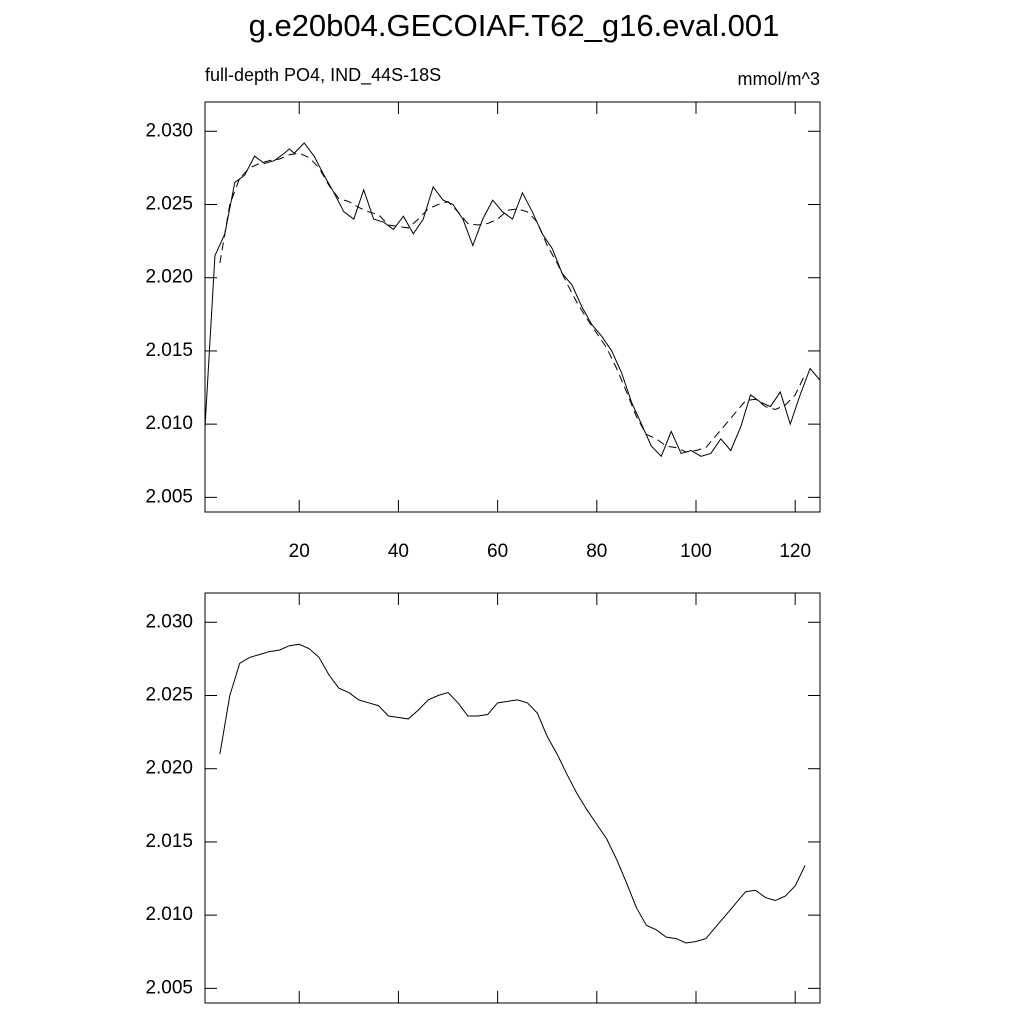 Image resolution: width=1024 pixels, height=1024 pixels. What do you see at coordinates (299, 551) in the screenshot?
I see `x-tick-label: 20` at bounding box center [299, 551].